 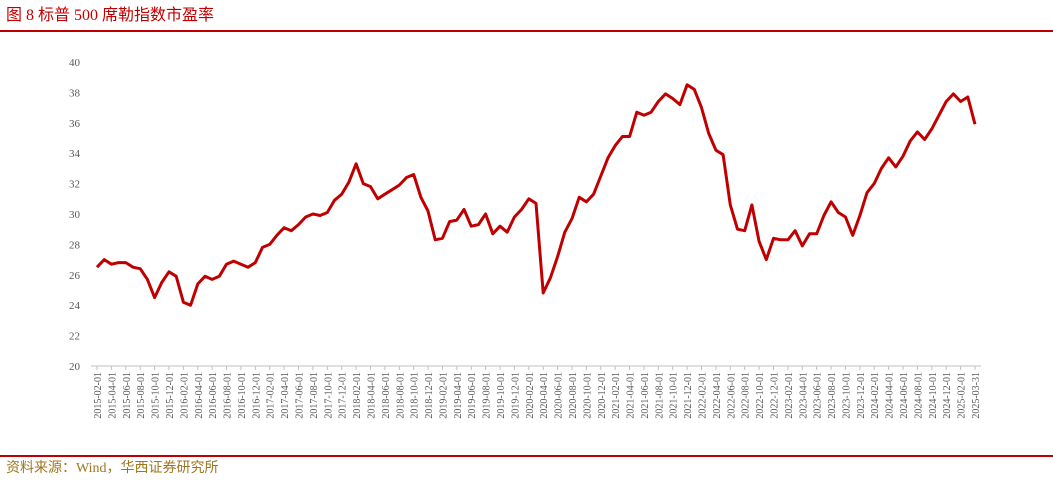 I want to click on y-tick-label: 34, so click(x=75, y=154).